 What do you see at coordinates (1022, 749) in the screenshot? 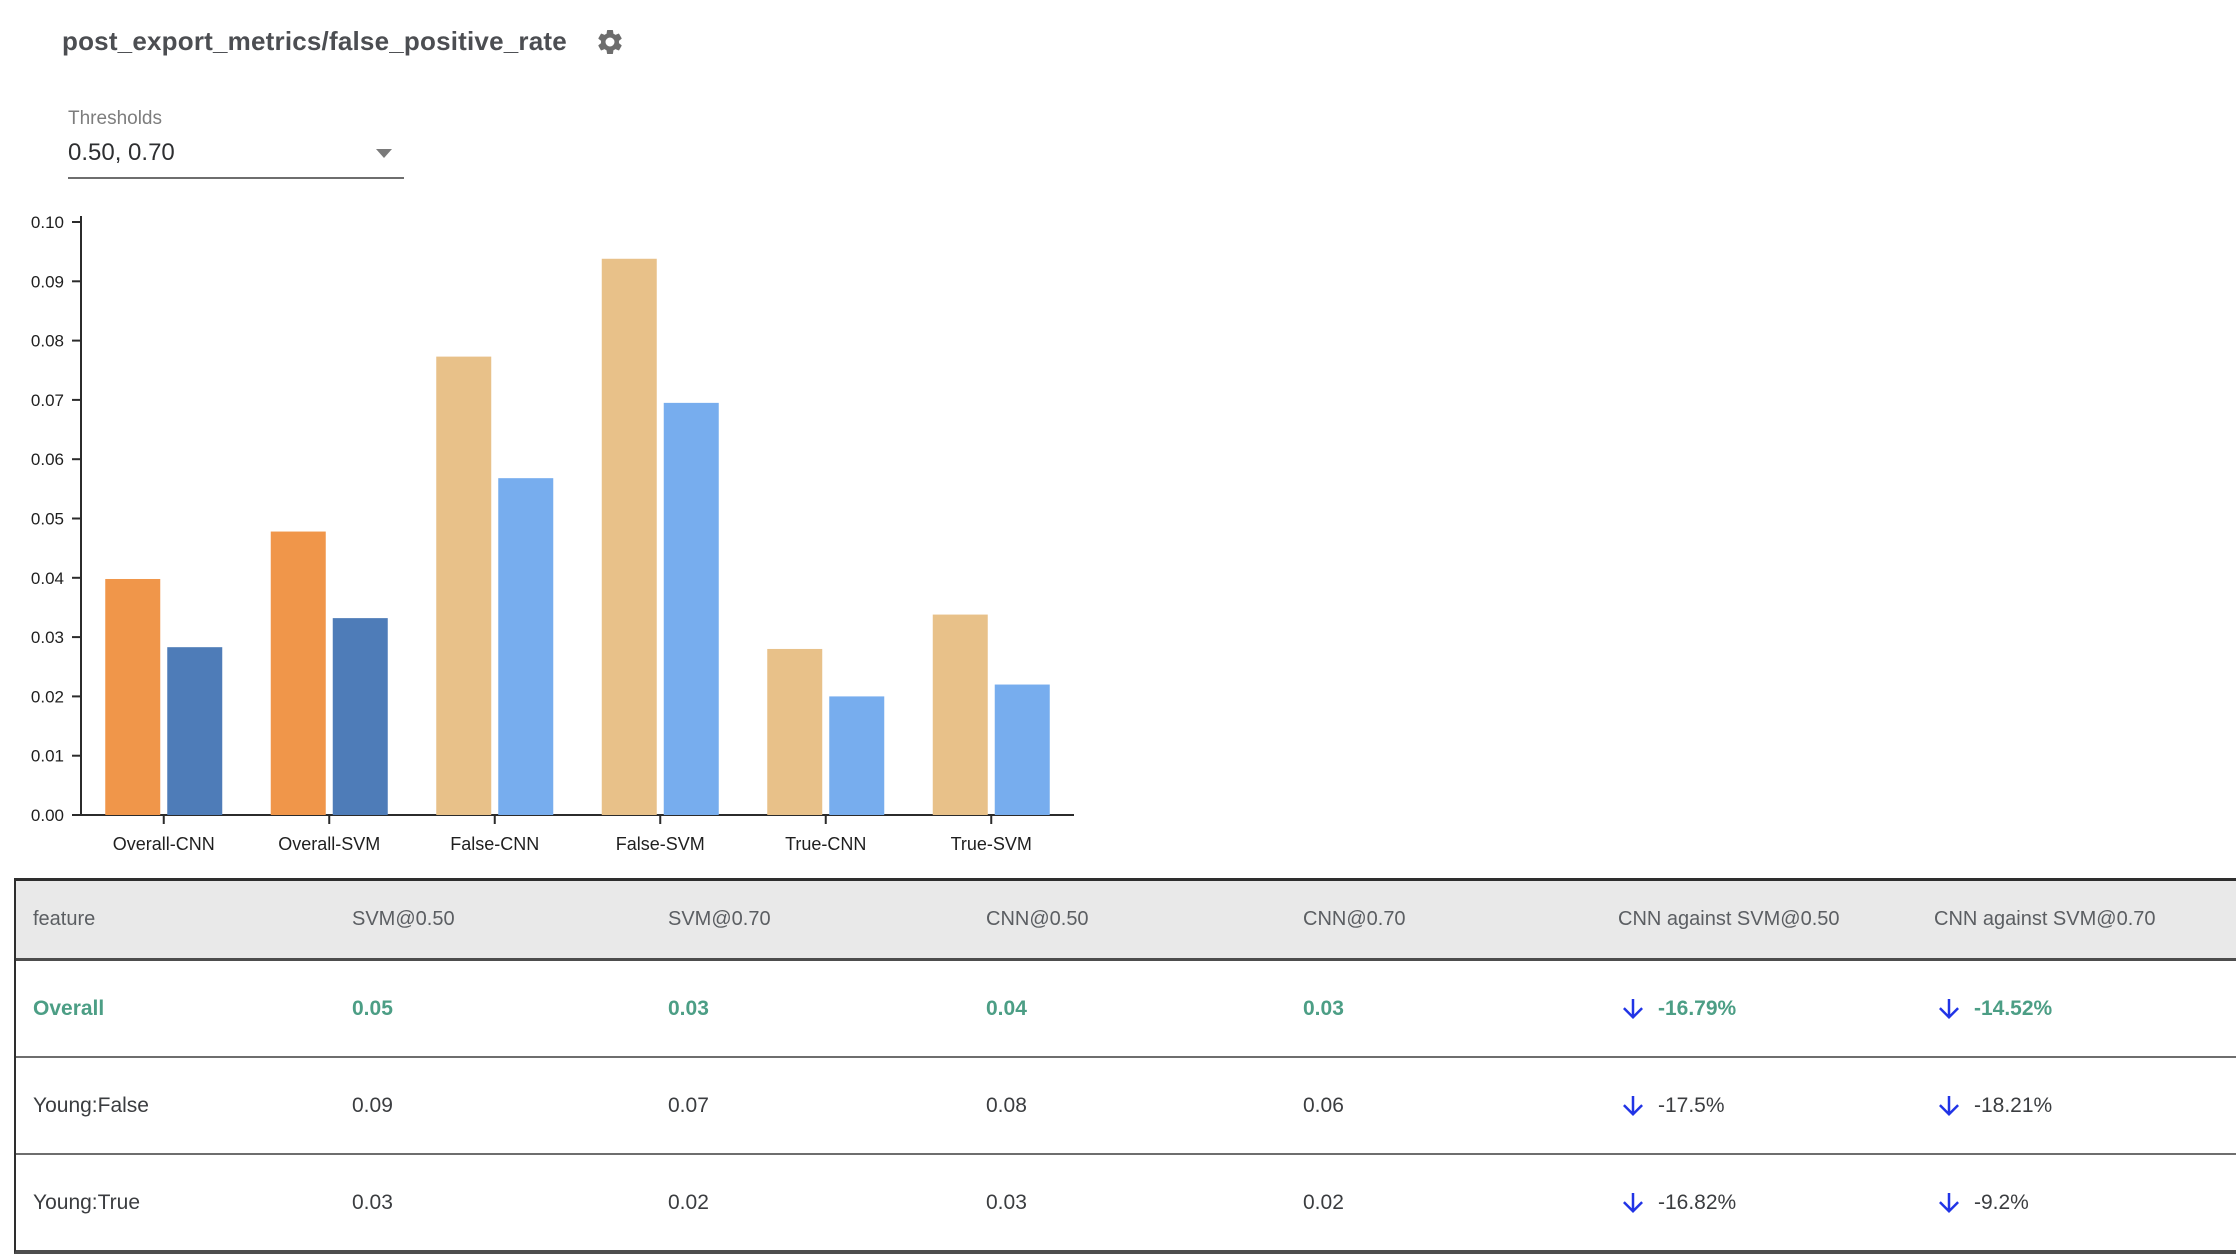
I see `bar-True-SVM-threshold-0.70` at bounding box center [1022, 749].